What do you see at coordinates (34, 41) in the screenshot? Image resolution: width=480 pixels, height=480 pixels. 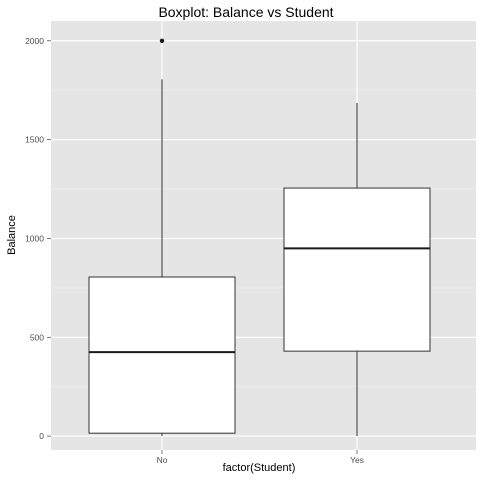 I see `y-tick-label-4: 2000` at bounding box center [34, 41].